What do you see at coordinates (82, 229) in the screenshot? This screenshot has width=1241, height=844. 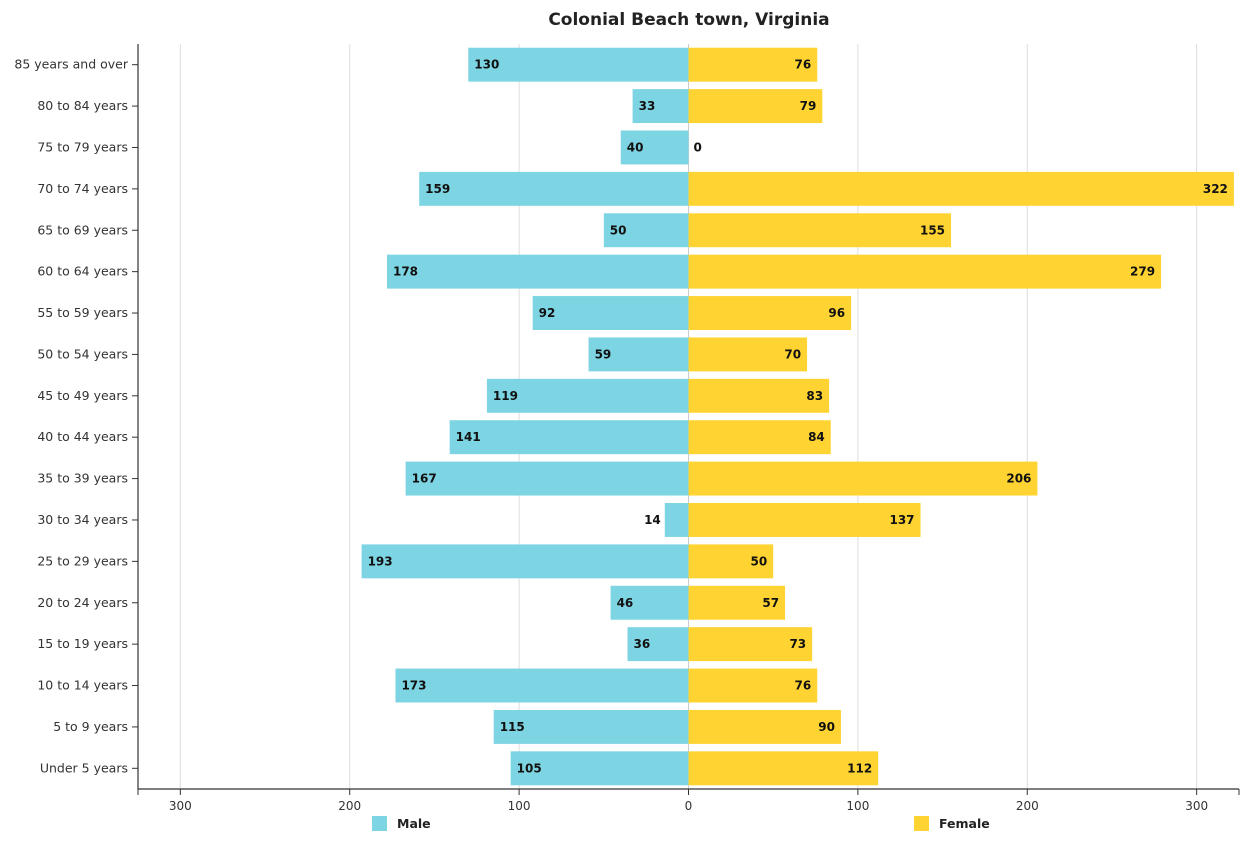 I see `category-label: 65 to 69 years` at bounding box center [82, 229].